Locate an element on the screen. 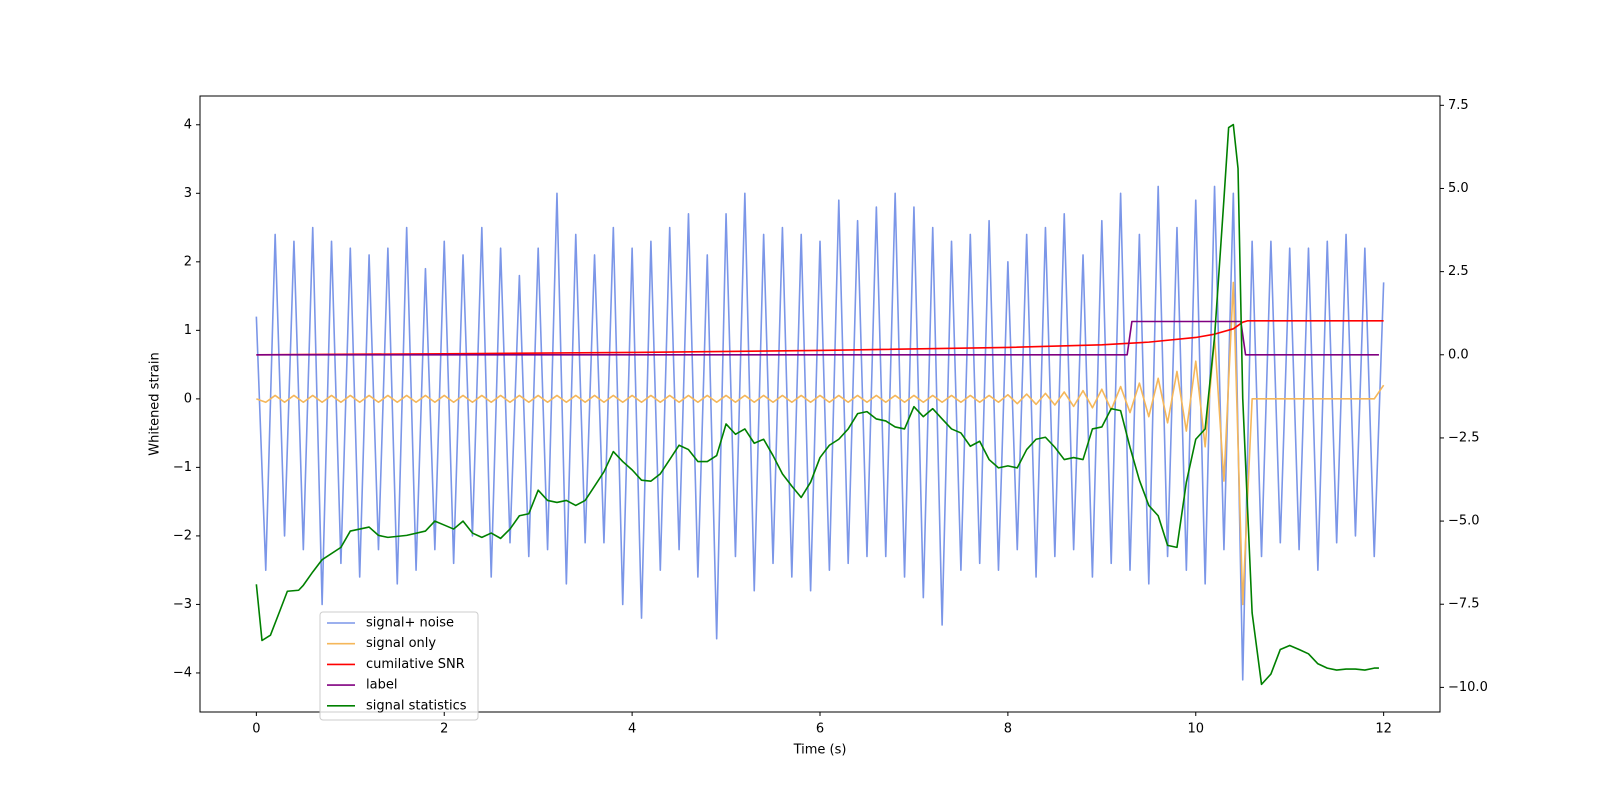  x-tick-label: 10 is located at coordinates (1195, 729).